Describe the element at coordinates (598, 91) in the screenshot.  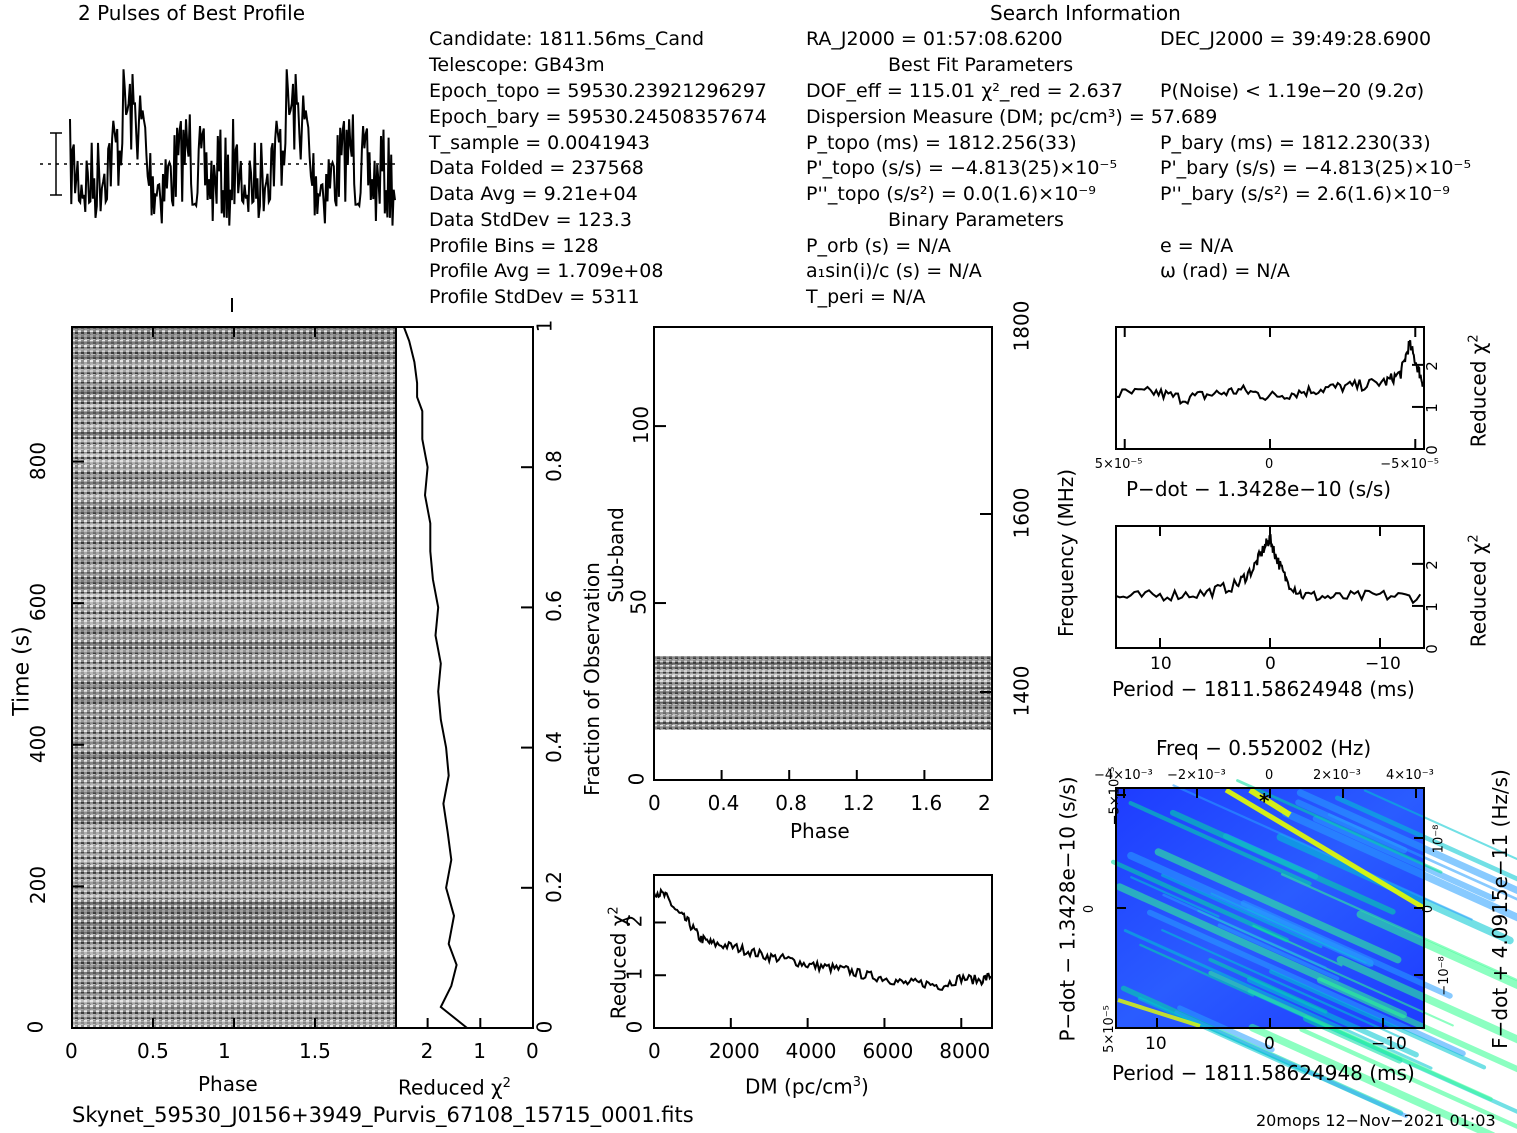
I see `info-line: Epoch_topo = 59530.23921296297` at that location.